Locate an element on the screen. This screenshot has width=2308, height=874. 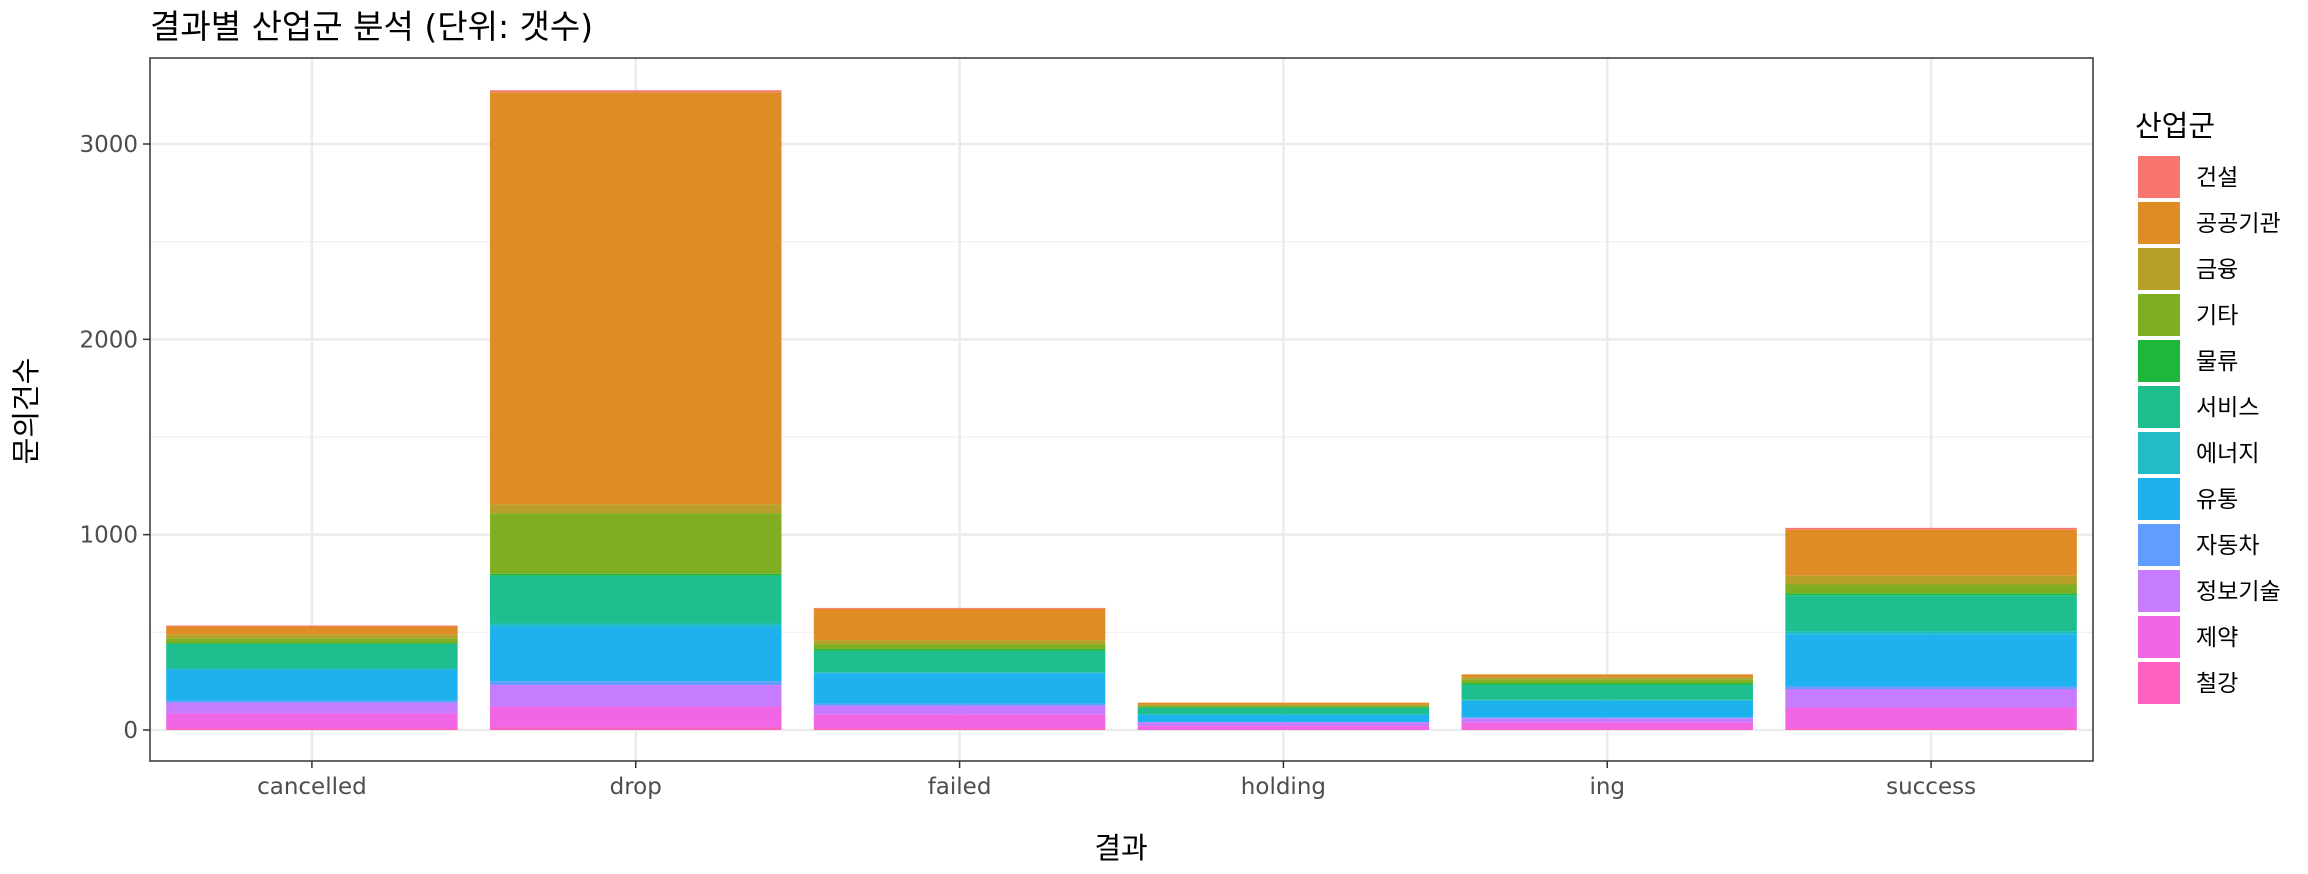
legend-label: 공공기관 is located at coordinates (2238, 224).